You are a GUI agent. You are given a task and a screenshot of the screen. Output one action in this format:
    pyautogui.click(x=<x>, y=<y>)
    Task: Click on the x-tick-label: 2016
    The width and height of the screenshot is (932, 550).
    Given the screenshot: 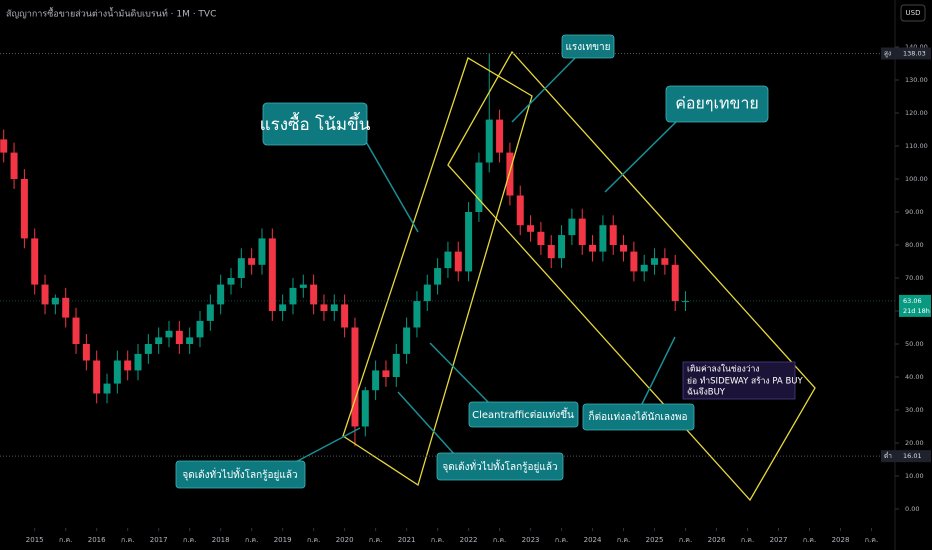 What is the action you would take?
    pyautogui.click(x=97, y=540)
    